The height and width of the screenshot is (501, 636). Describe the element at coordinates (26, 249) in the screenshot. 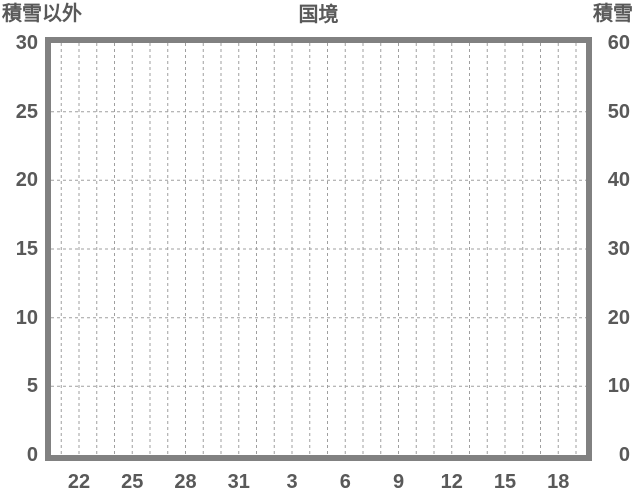

I see `y-left-tick-label: 15` at that location.